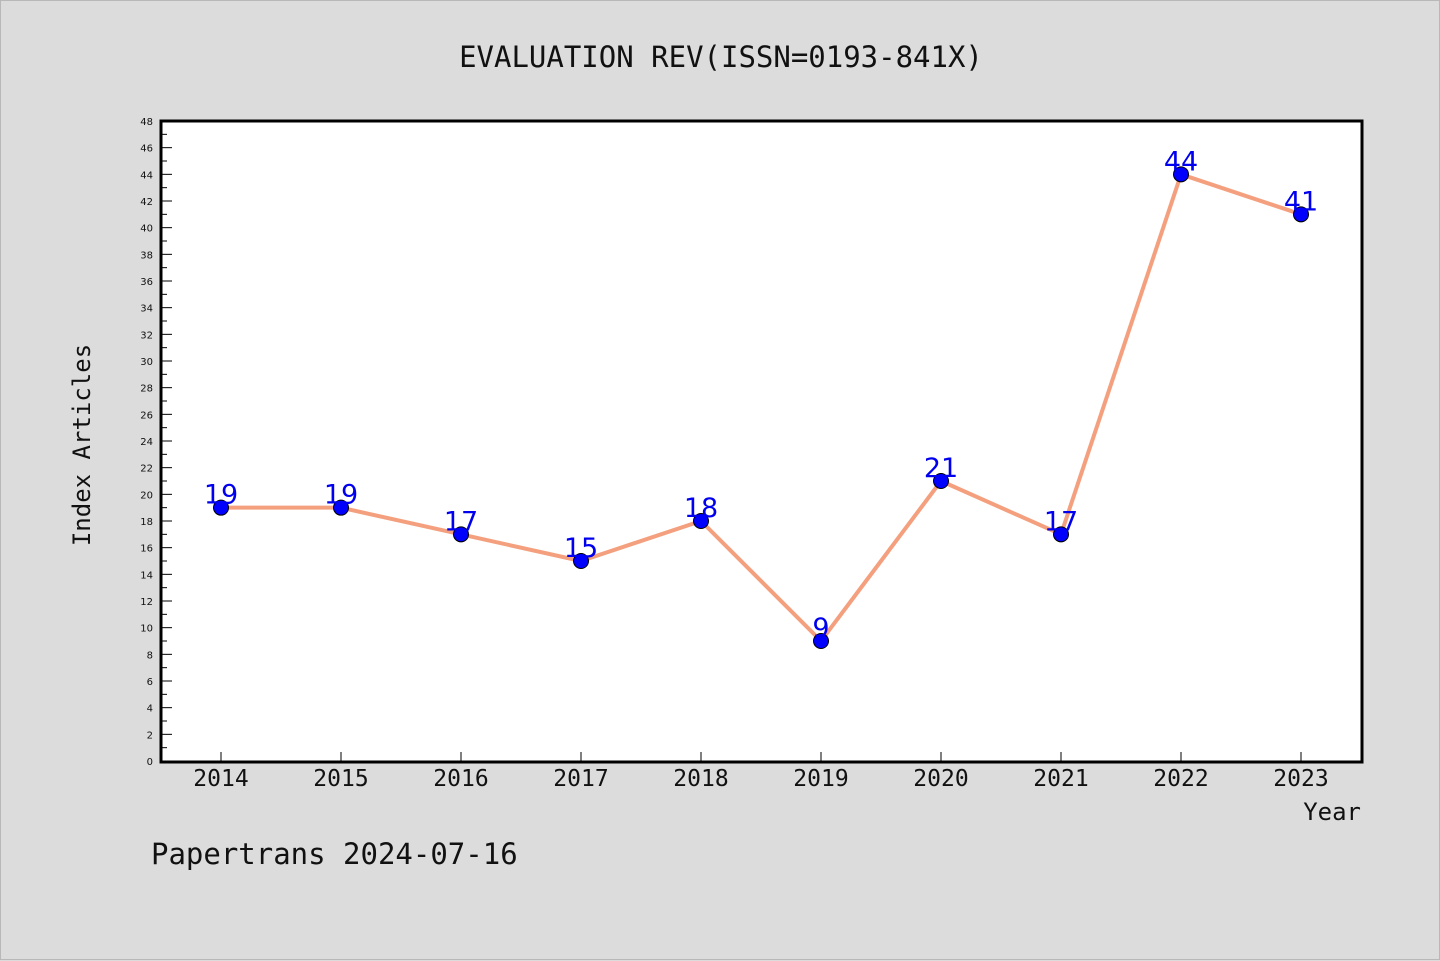 This screenshot has height=961, width=1440. I want to click on y-tick-label: 8, so click(150, 655).